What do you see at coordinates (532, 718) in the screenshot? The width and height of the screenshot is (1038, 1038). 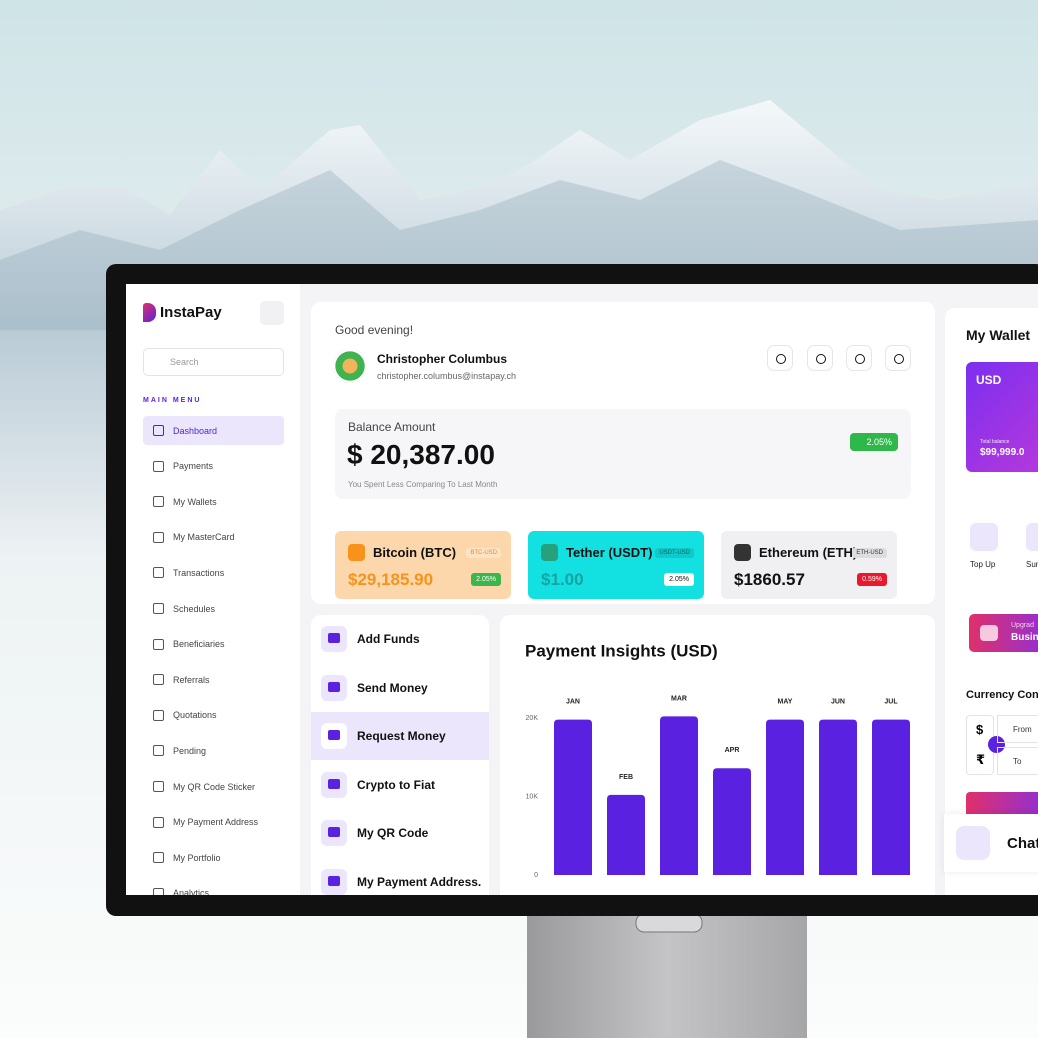 I see `y-tick-label: 20K` at bounding box center [532, 718].